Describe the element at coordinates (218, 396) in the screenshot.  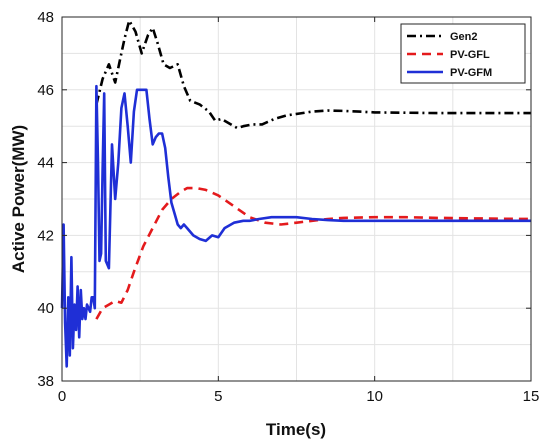
I see `x-tick-label: 5` at that location.